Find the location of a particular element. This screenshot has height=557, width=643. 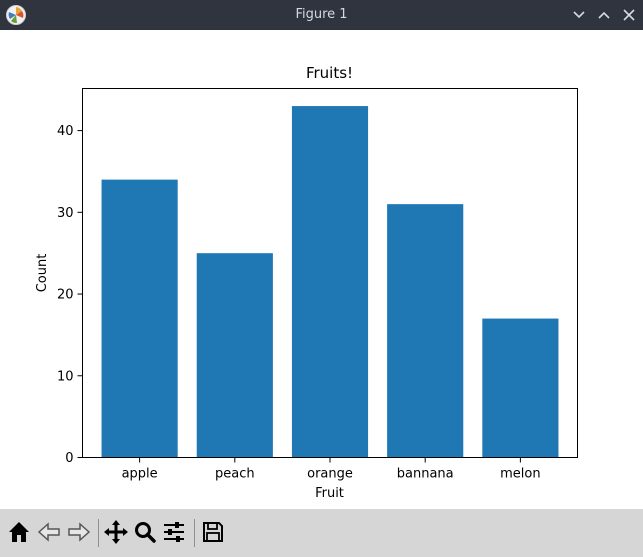

close-button is located at coordinates (629, 15).